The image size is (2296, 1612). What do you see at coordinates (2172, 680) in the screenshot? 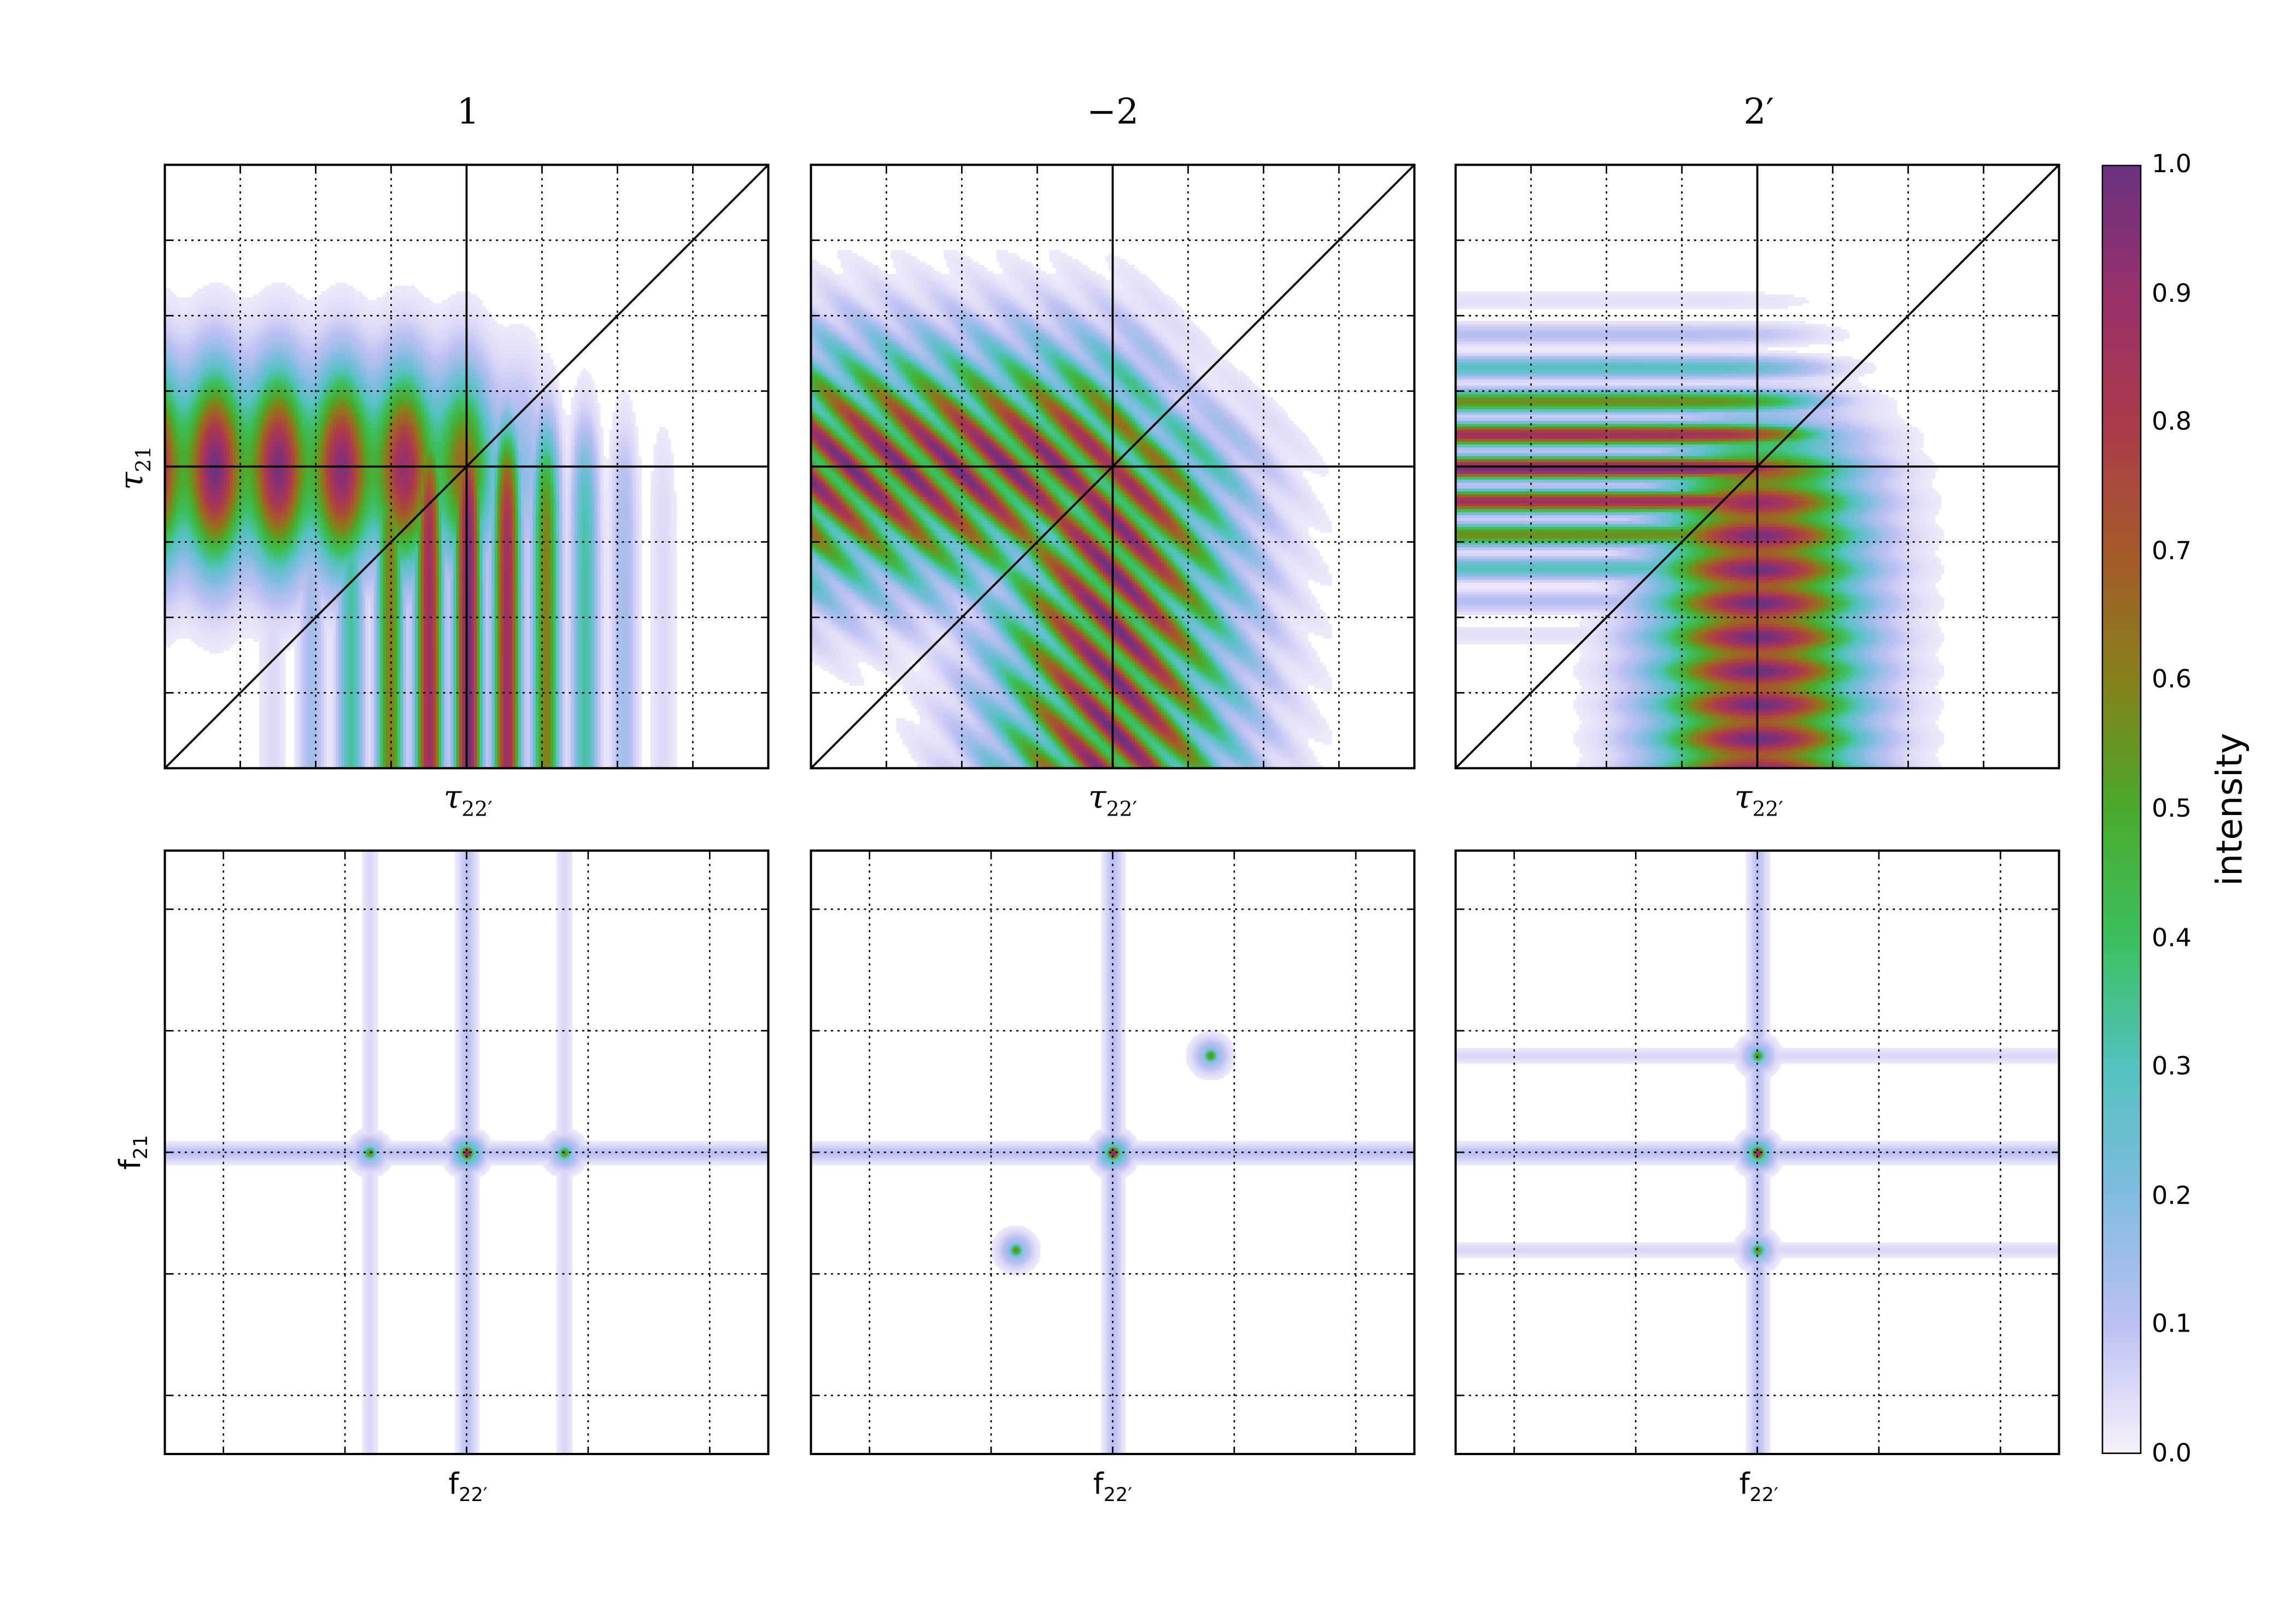
I see `colorbar-tick-label: 0.6` at bounding box center [2172, 680].